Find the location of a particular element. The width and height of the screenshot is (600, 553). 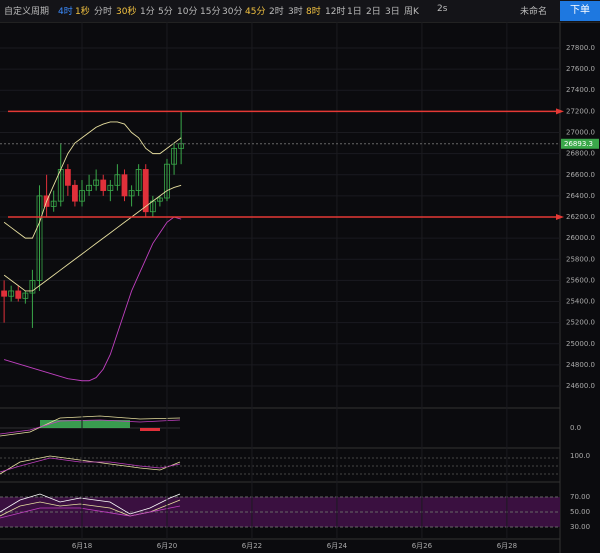

period-button: 2时 is located at coordinates (276, 12).